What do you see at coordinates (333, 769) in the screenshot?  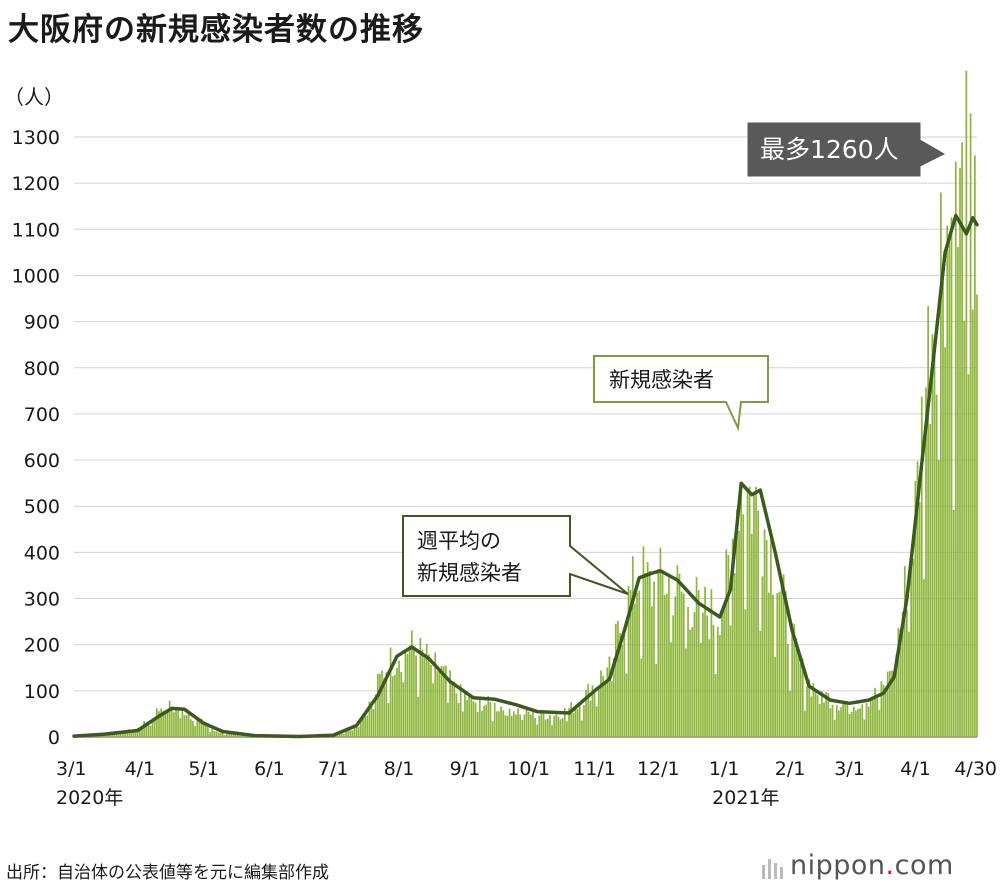 I see `x-tick-label: 7/1` at bounding box center [333, 769].